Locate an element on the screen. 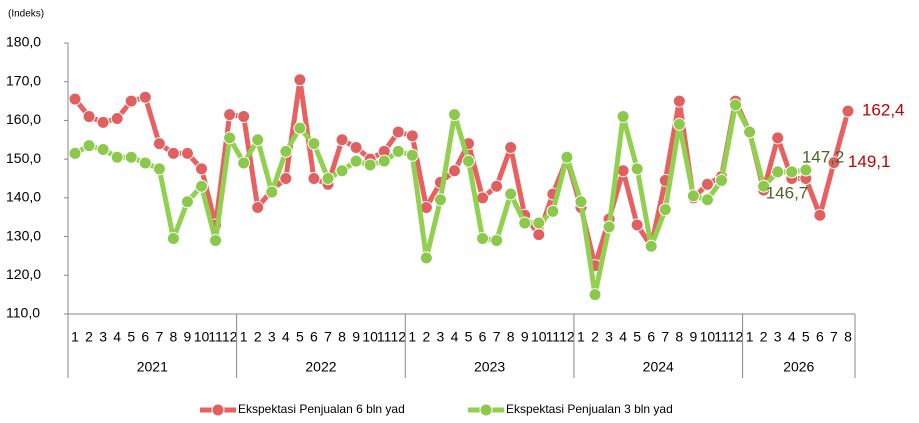  y-tick-label: 110,0 is located at coordinates (23, 313).